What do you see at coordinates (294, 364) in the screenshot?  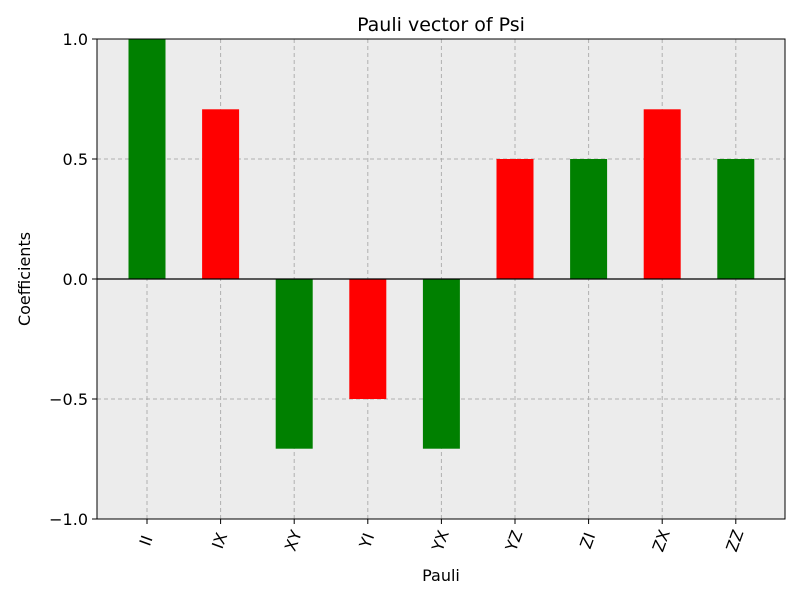 I see `bar-xy` at bounding box center [294, 364].